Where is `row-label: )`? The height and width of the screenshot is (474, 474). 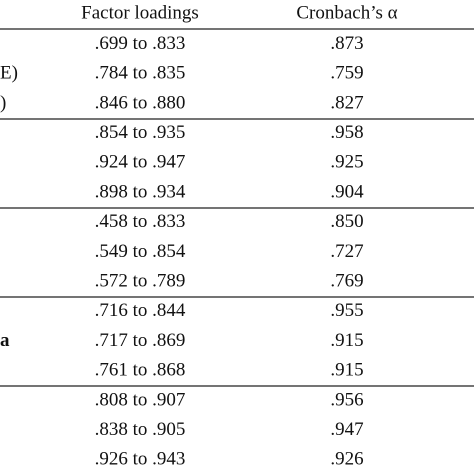
row-label: ) is located at coordinates (3, 102).